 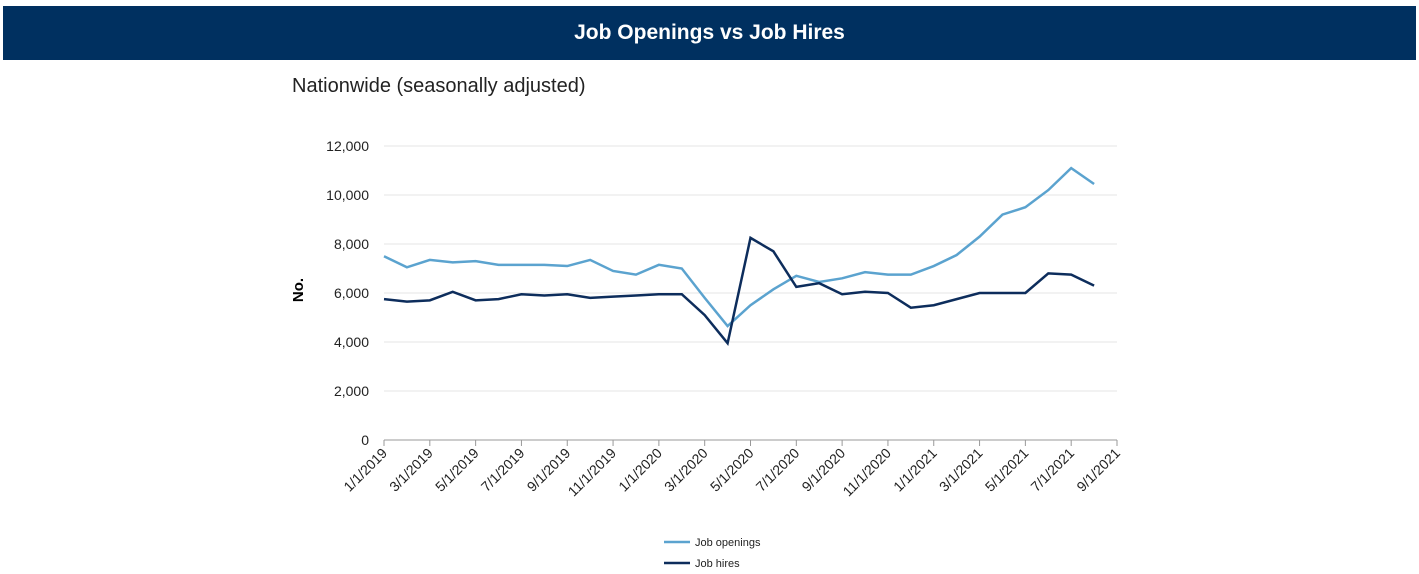 I want to click on x-tick-label: 11/1/2020, so click(x=866, y=472).